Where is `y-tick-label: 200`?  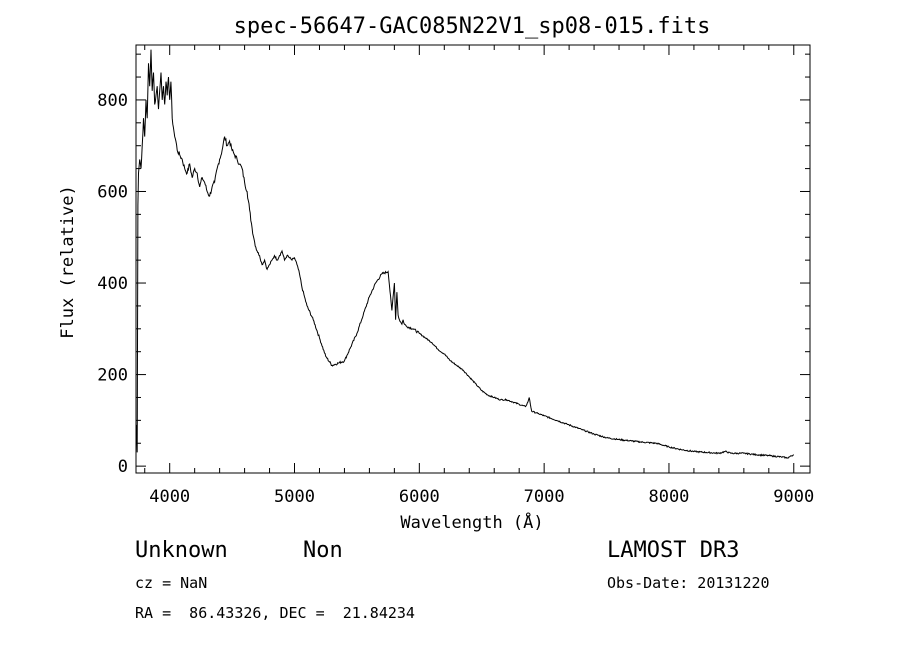
y-tick-label: 200 is located at coordinates (112, 376).